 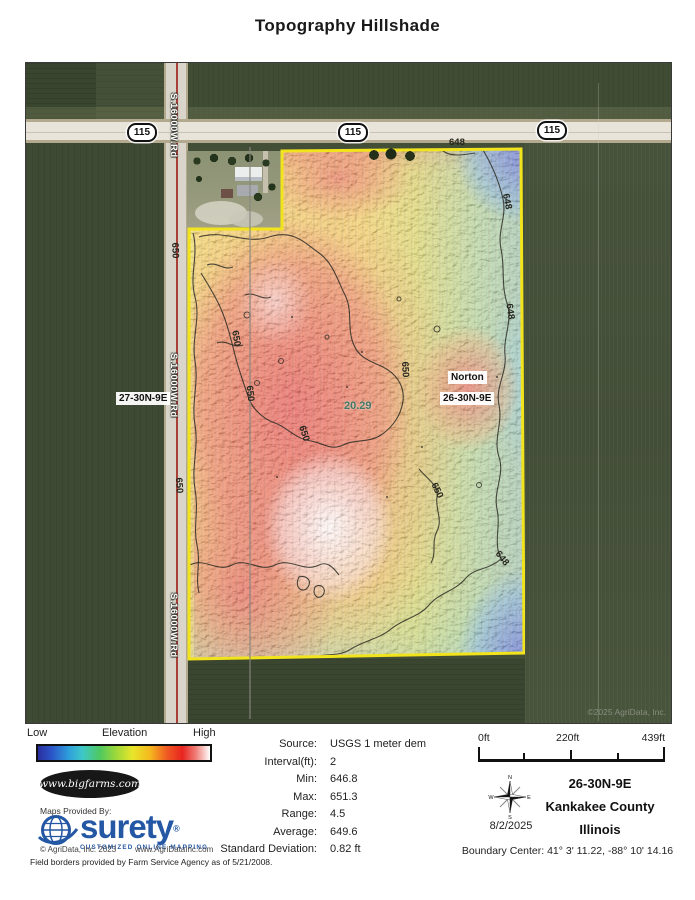 I want to click on stat-value: 649.6, so click(x=344, y=832).